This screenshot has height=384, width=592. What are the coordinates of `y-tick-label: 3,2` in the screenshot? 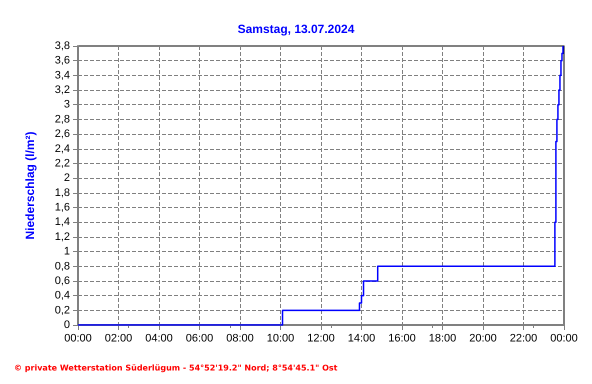 It's located at (62, 90).